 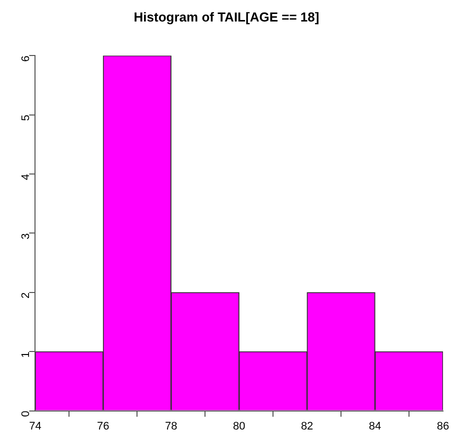 I want to click on chart-title: Histogram of TAIL[AGE == 18], so click(x=227, y=16).